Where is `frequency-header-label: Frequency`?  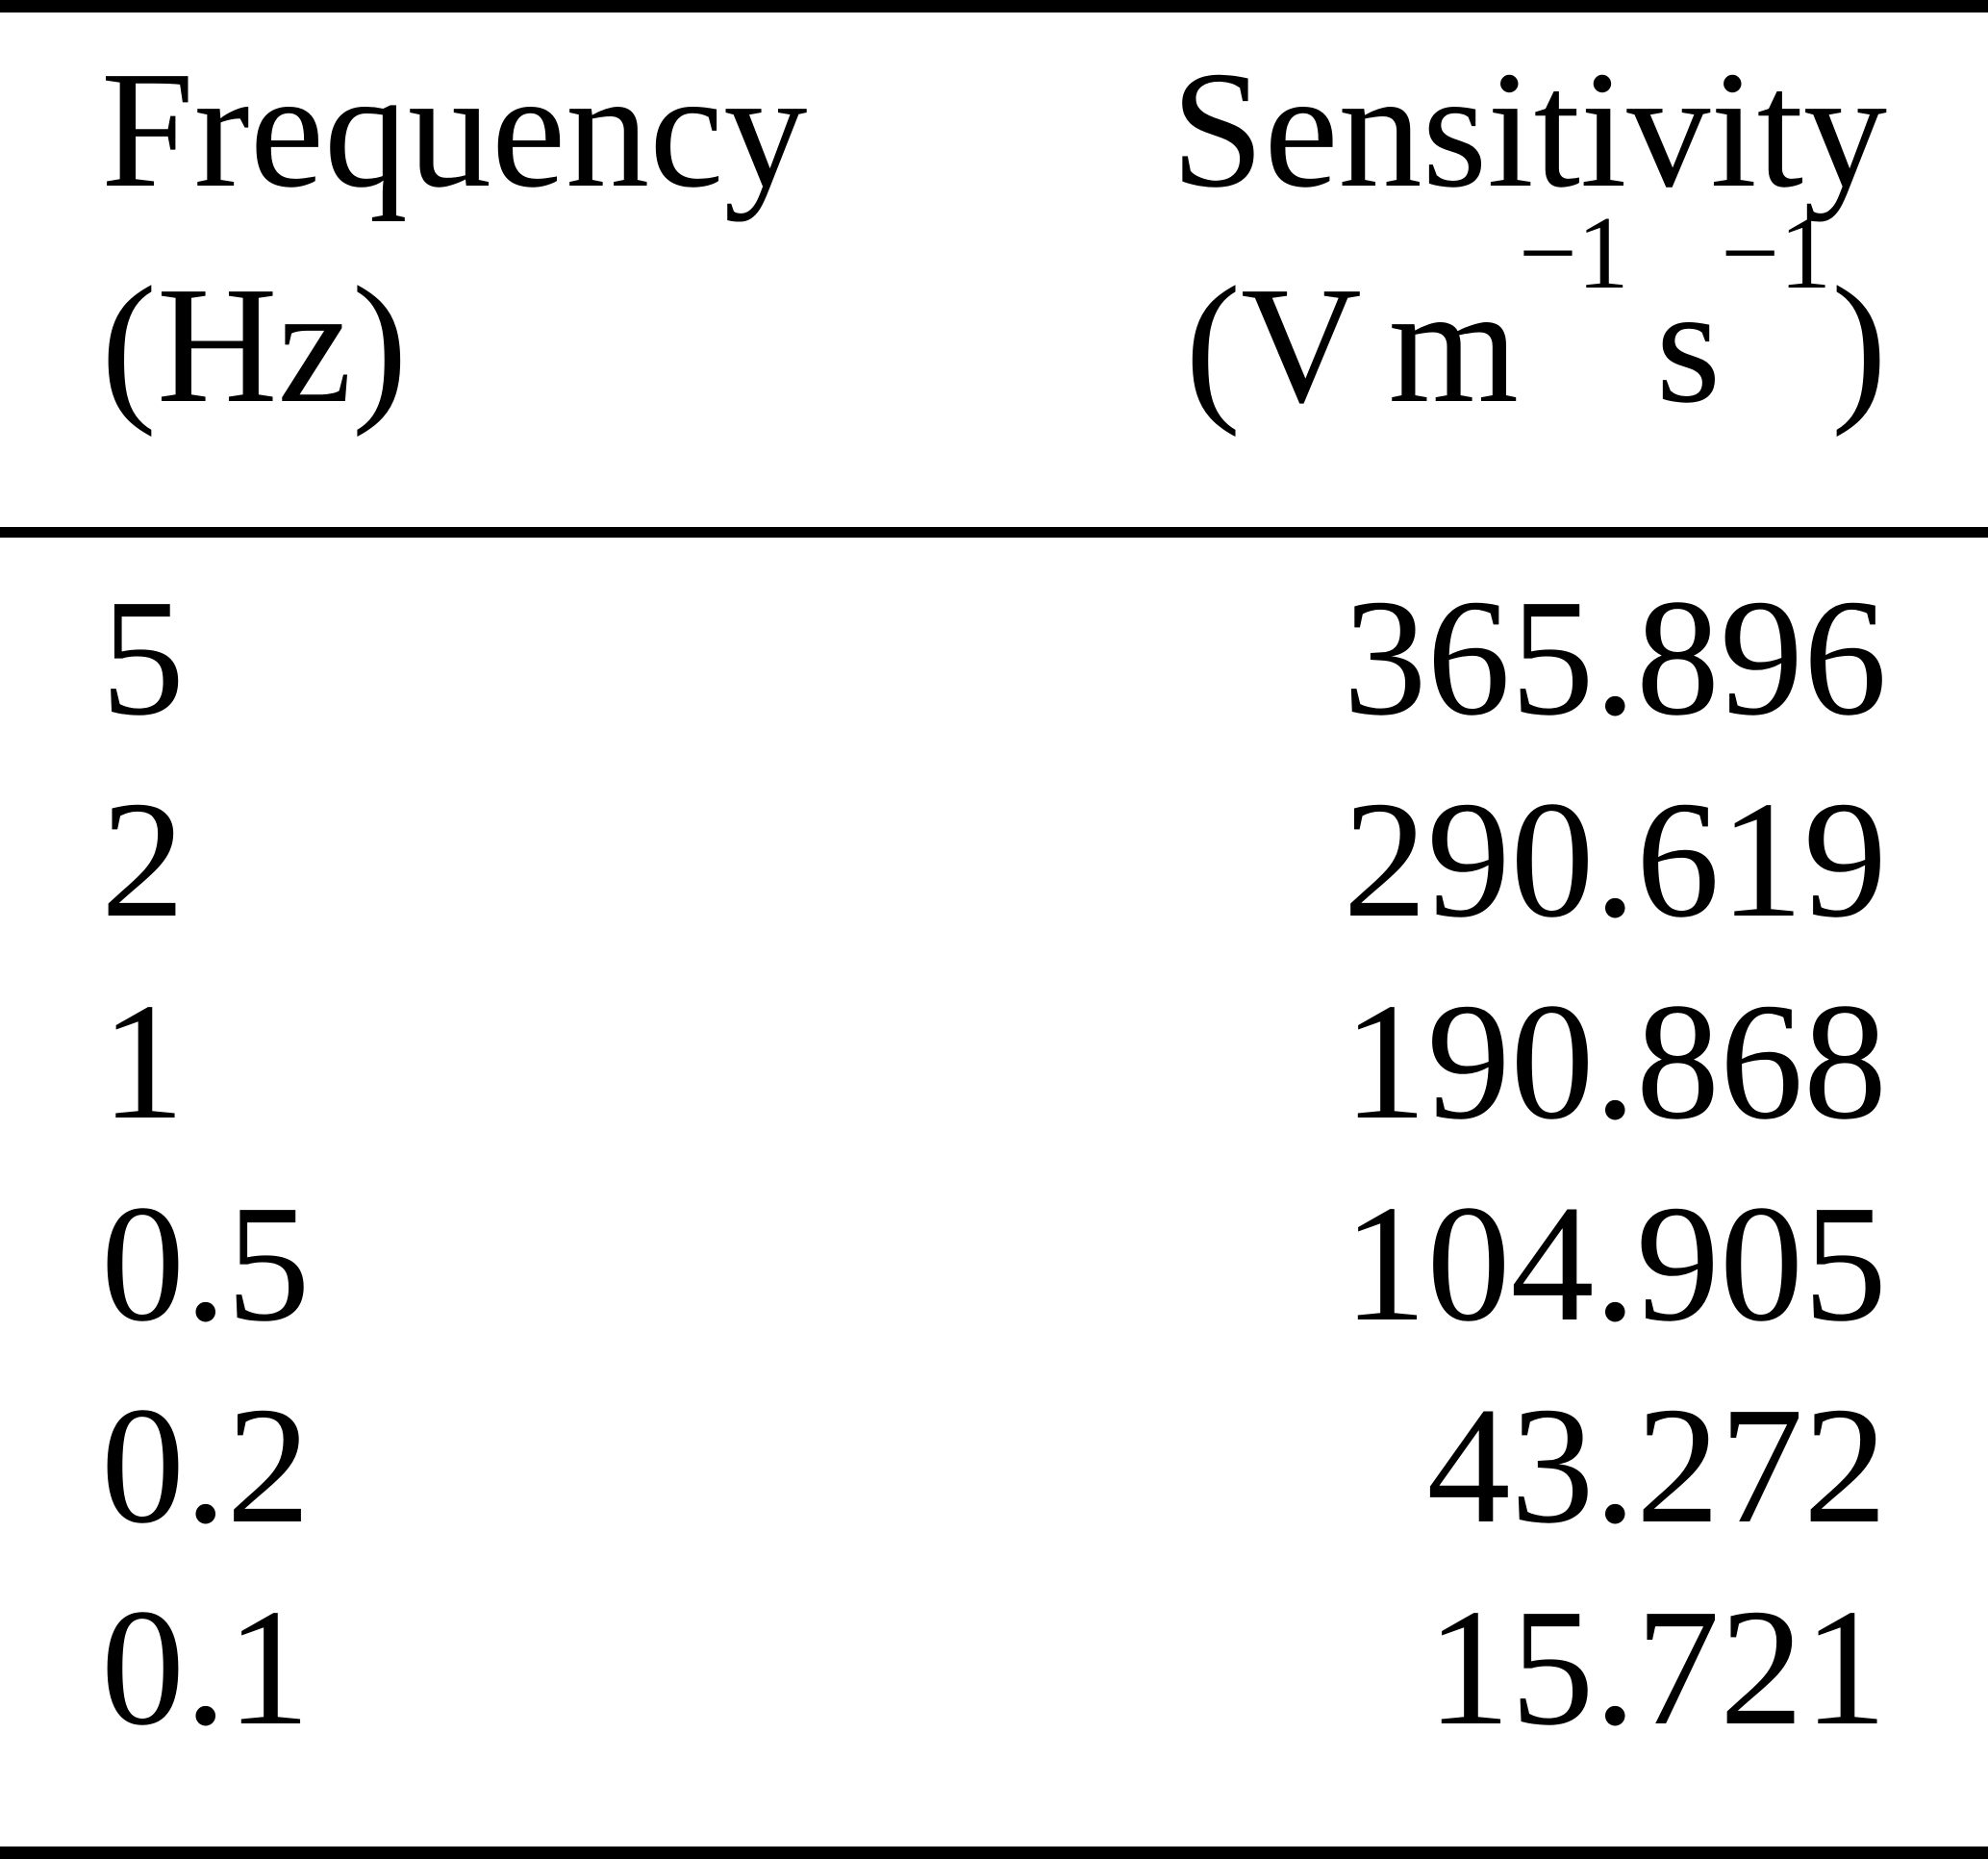
frequency-header-label: Frequency is located at coordinates (454, 129).